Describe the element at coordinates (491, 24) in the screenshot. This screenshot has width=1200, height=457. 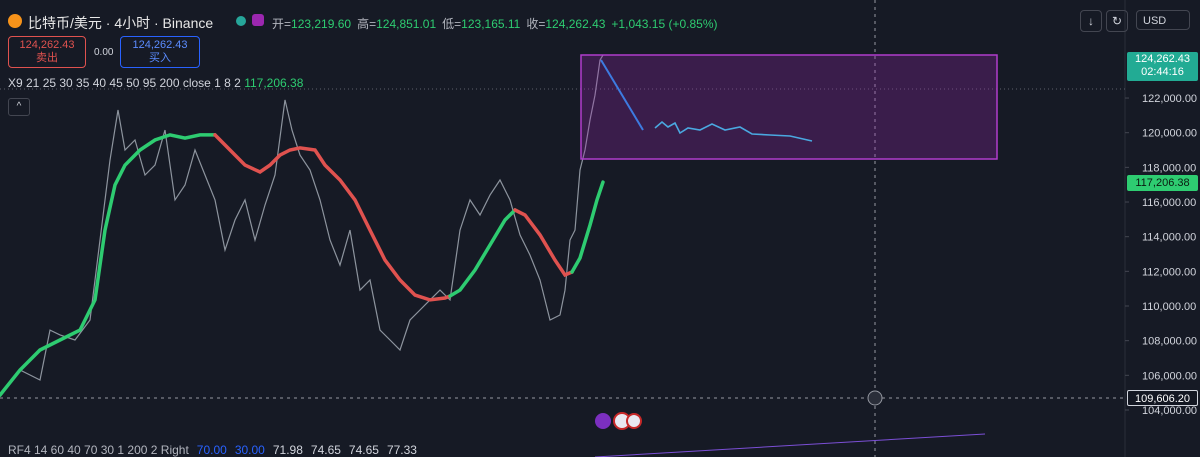
I see `ohlc-value: 123,165.11` at that location.